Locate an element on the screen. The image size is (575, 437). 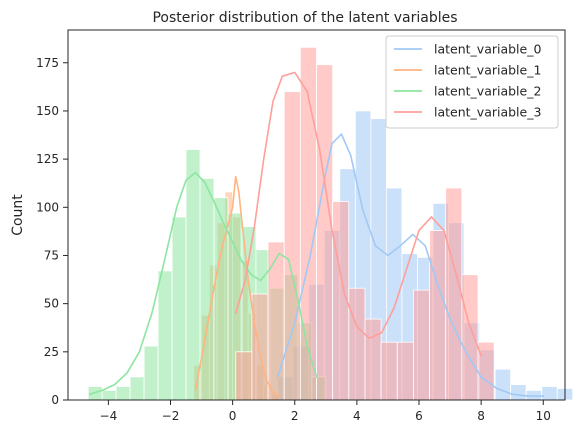
x-tick-label: −4 is located at coordinates (109, 416).